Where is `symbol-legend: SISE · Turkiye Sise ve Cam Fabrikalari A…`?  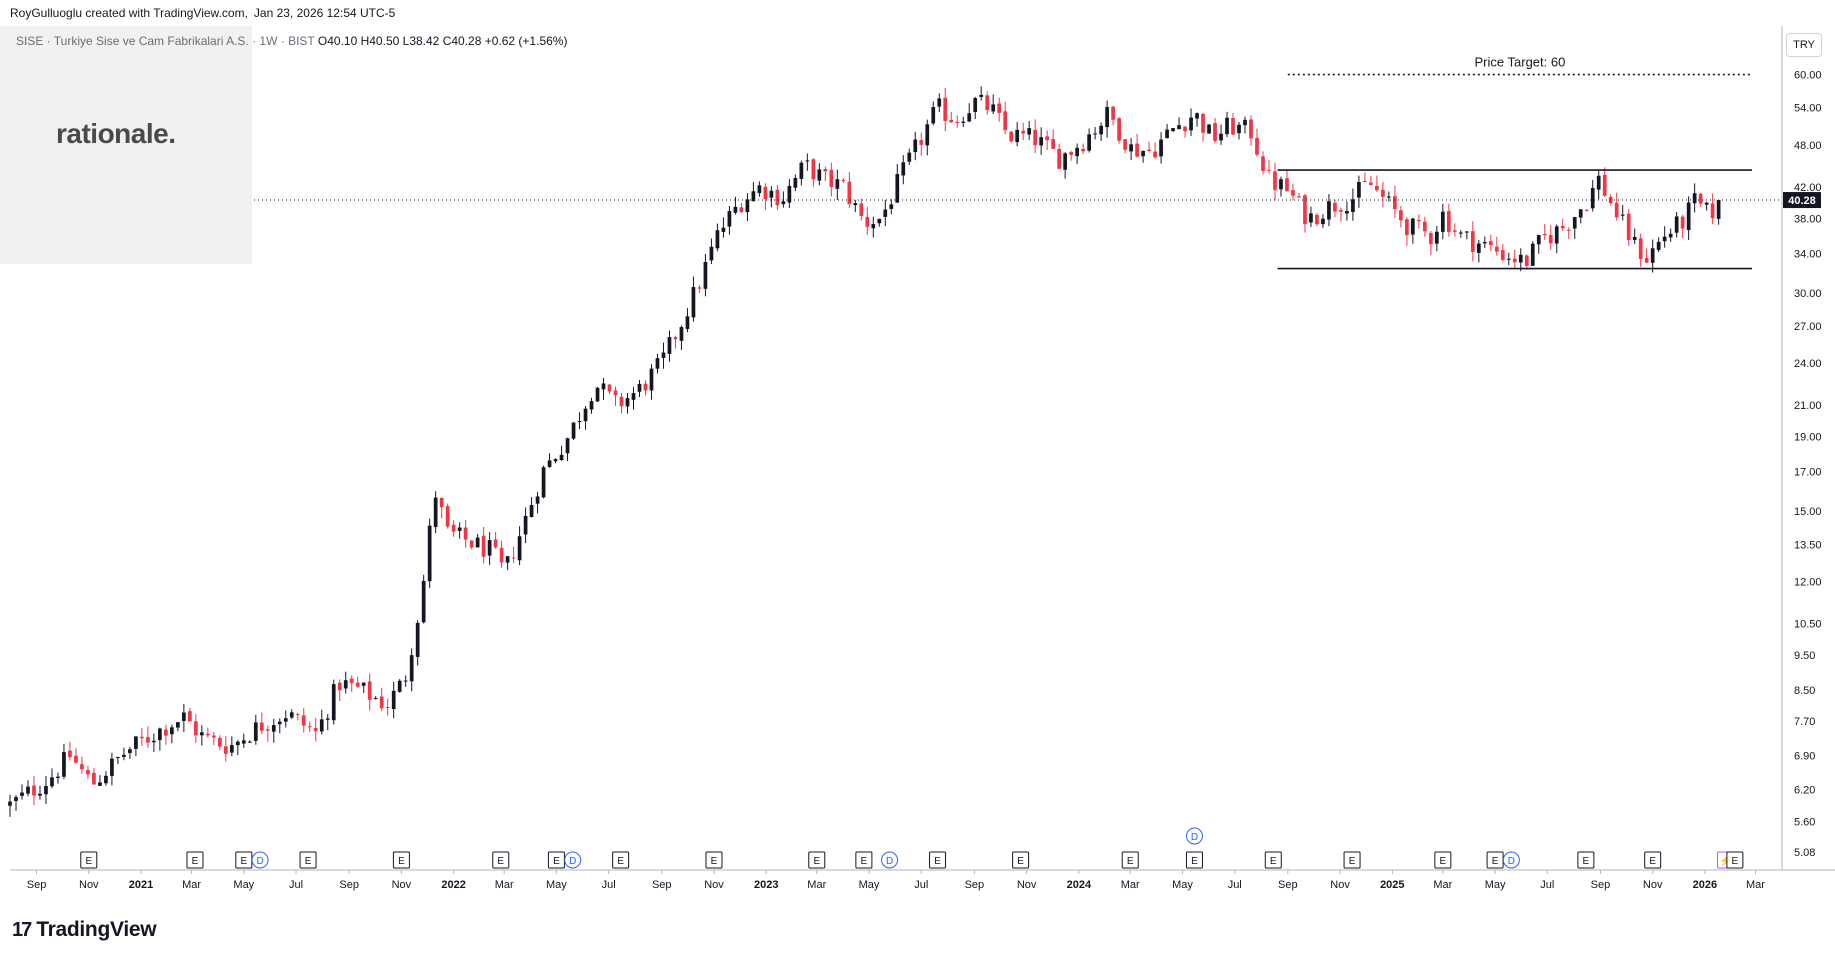 symbol-legend: SISE · Turkiye Sise ve Cam Fabrikalari A… is located at coordinates (291, 41).